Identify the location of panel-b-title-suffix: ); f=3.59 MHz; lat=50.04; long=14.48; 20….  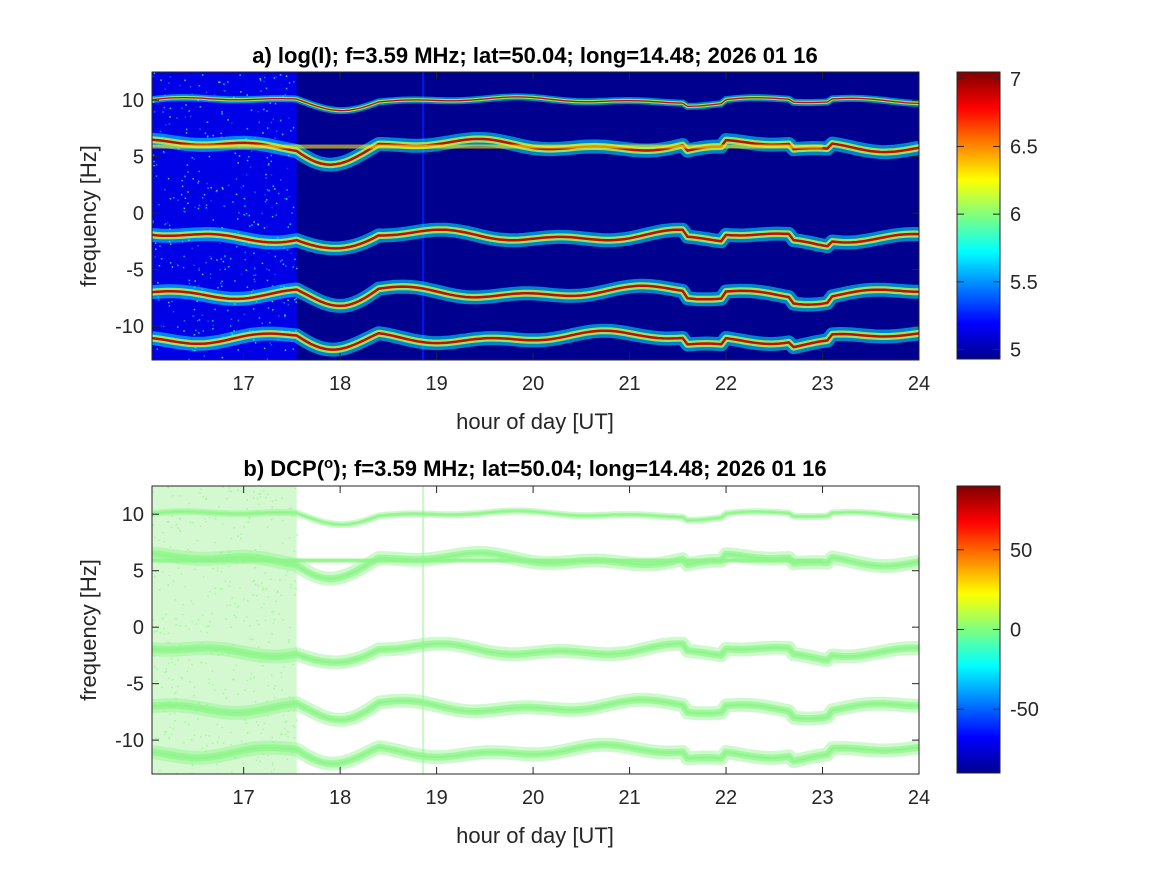
(579, 468).